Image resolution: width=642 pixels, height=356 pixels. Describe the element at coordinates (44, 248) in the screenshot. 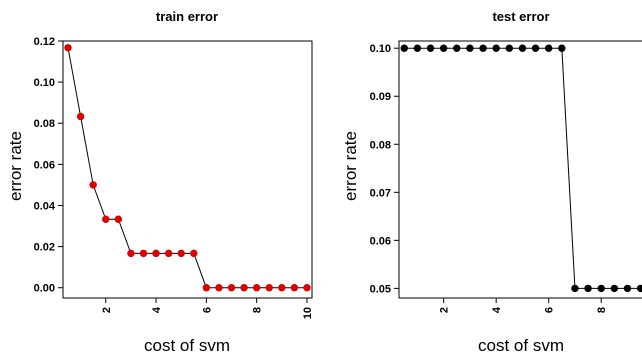

I see `y-tick-label: 0.02` at that location.